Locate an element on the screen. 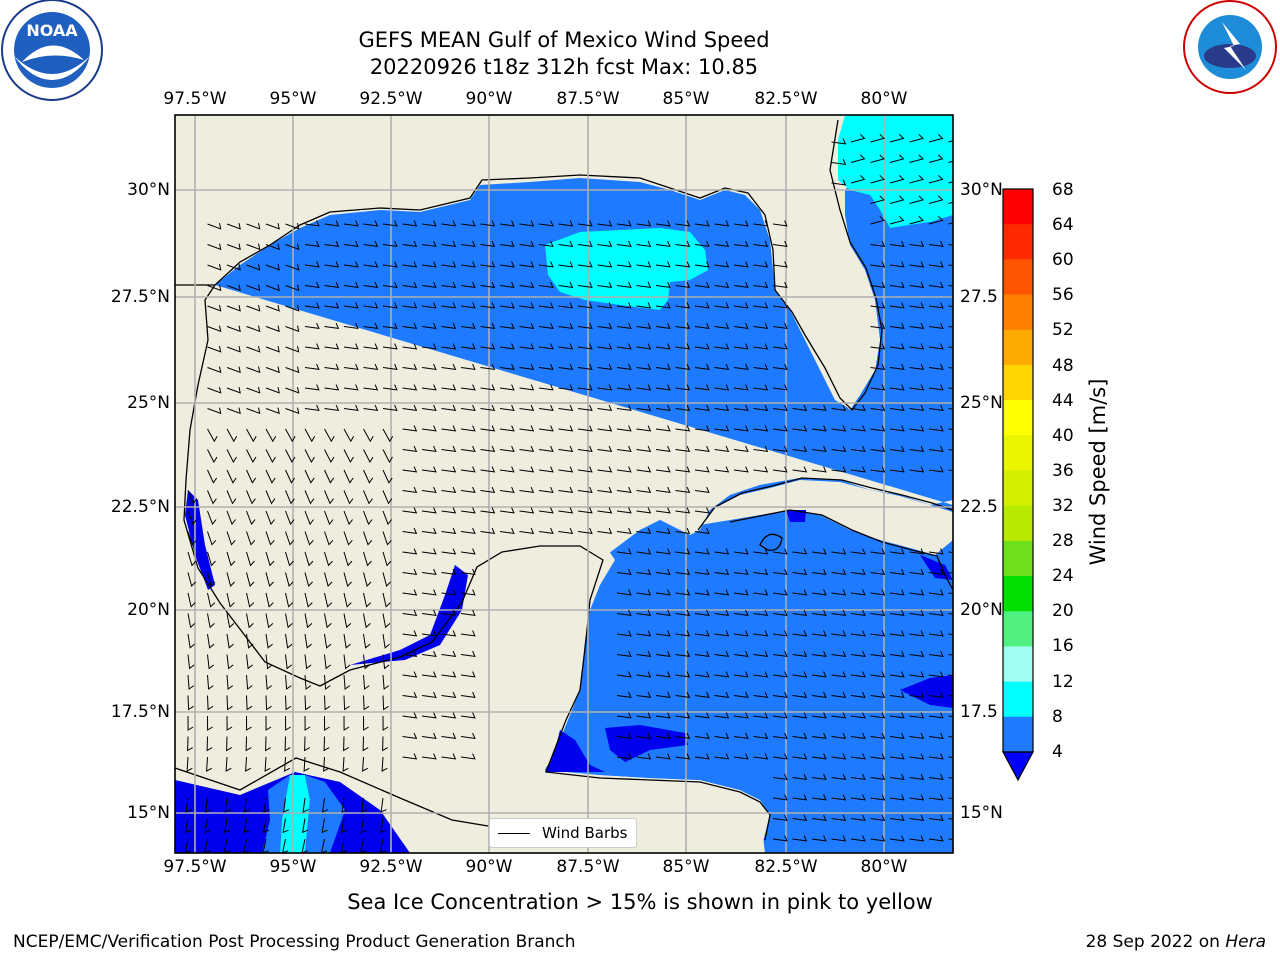 The width and height of the screenshot is (1280, 960). lat-tick-left: 25°N is located at coordinates (148, 403).